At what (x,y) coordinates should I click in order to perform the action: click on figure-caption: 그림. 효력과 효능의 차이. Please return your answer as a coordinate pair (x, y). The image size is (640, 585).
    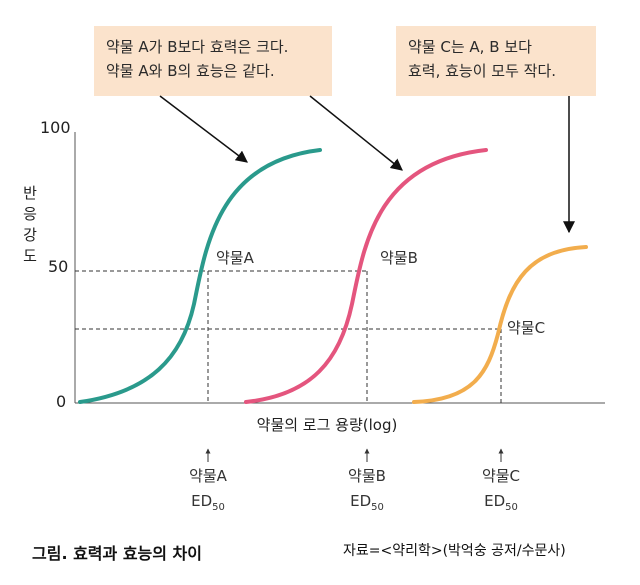
    Looking at the image, I should click on (117, 553).